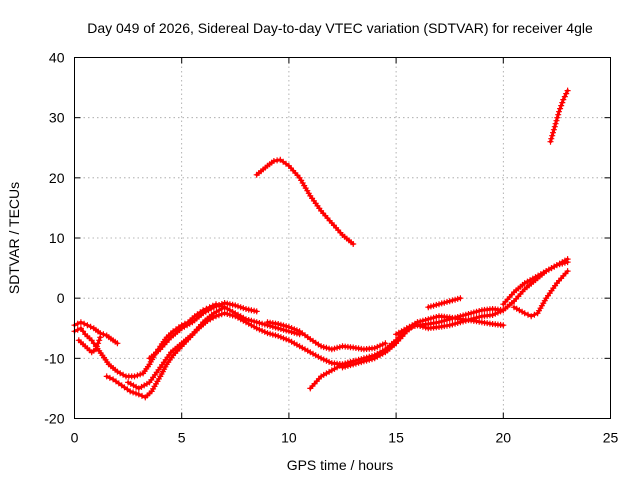 Image resolution: width=640 pixels, height=480 pixels. I want to click on y-axis-label: SDTVAR / TECUs, so click(14, 238).